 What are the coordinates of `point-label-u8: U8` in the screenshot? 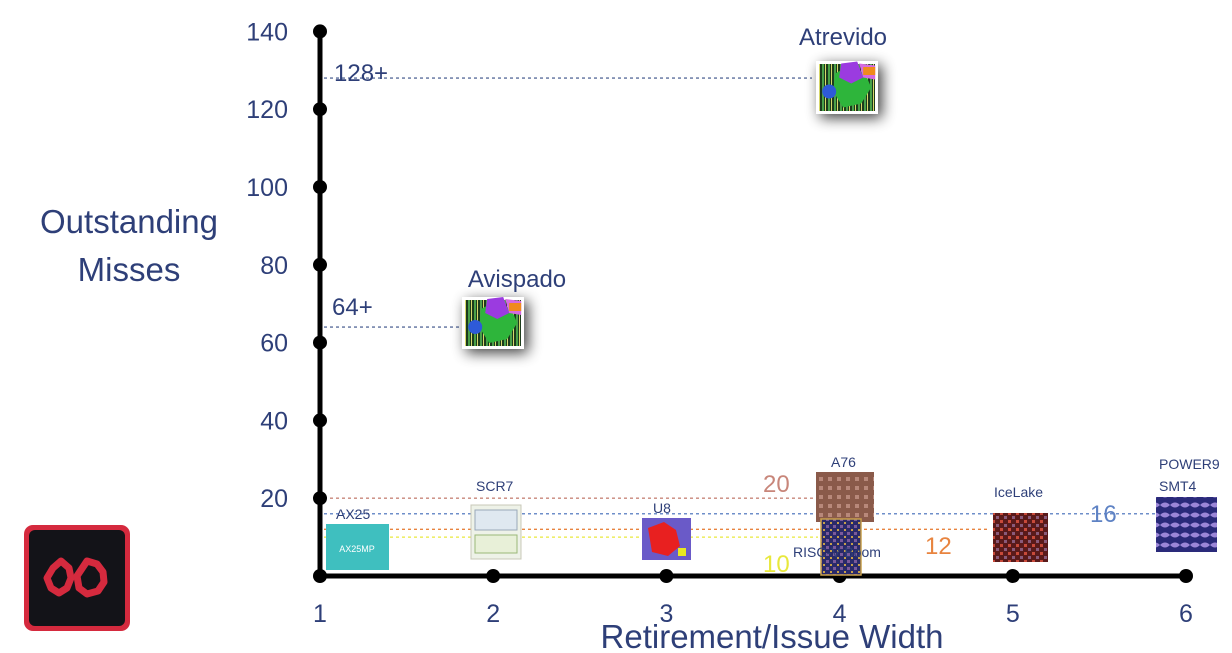 It's located at (662, 508).